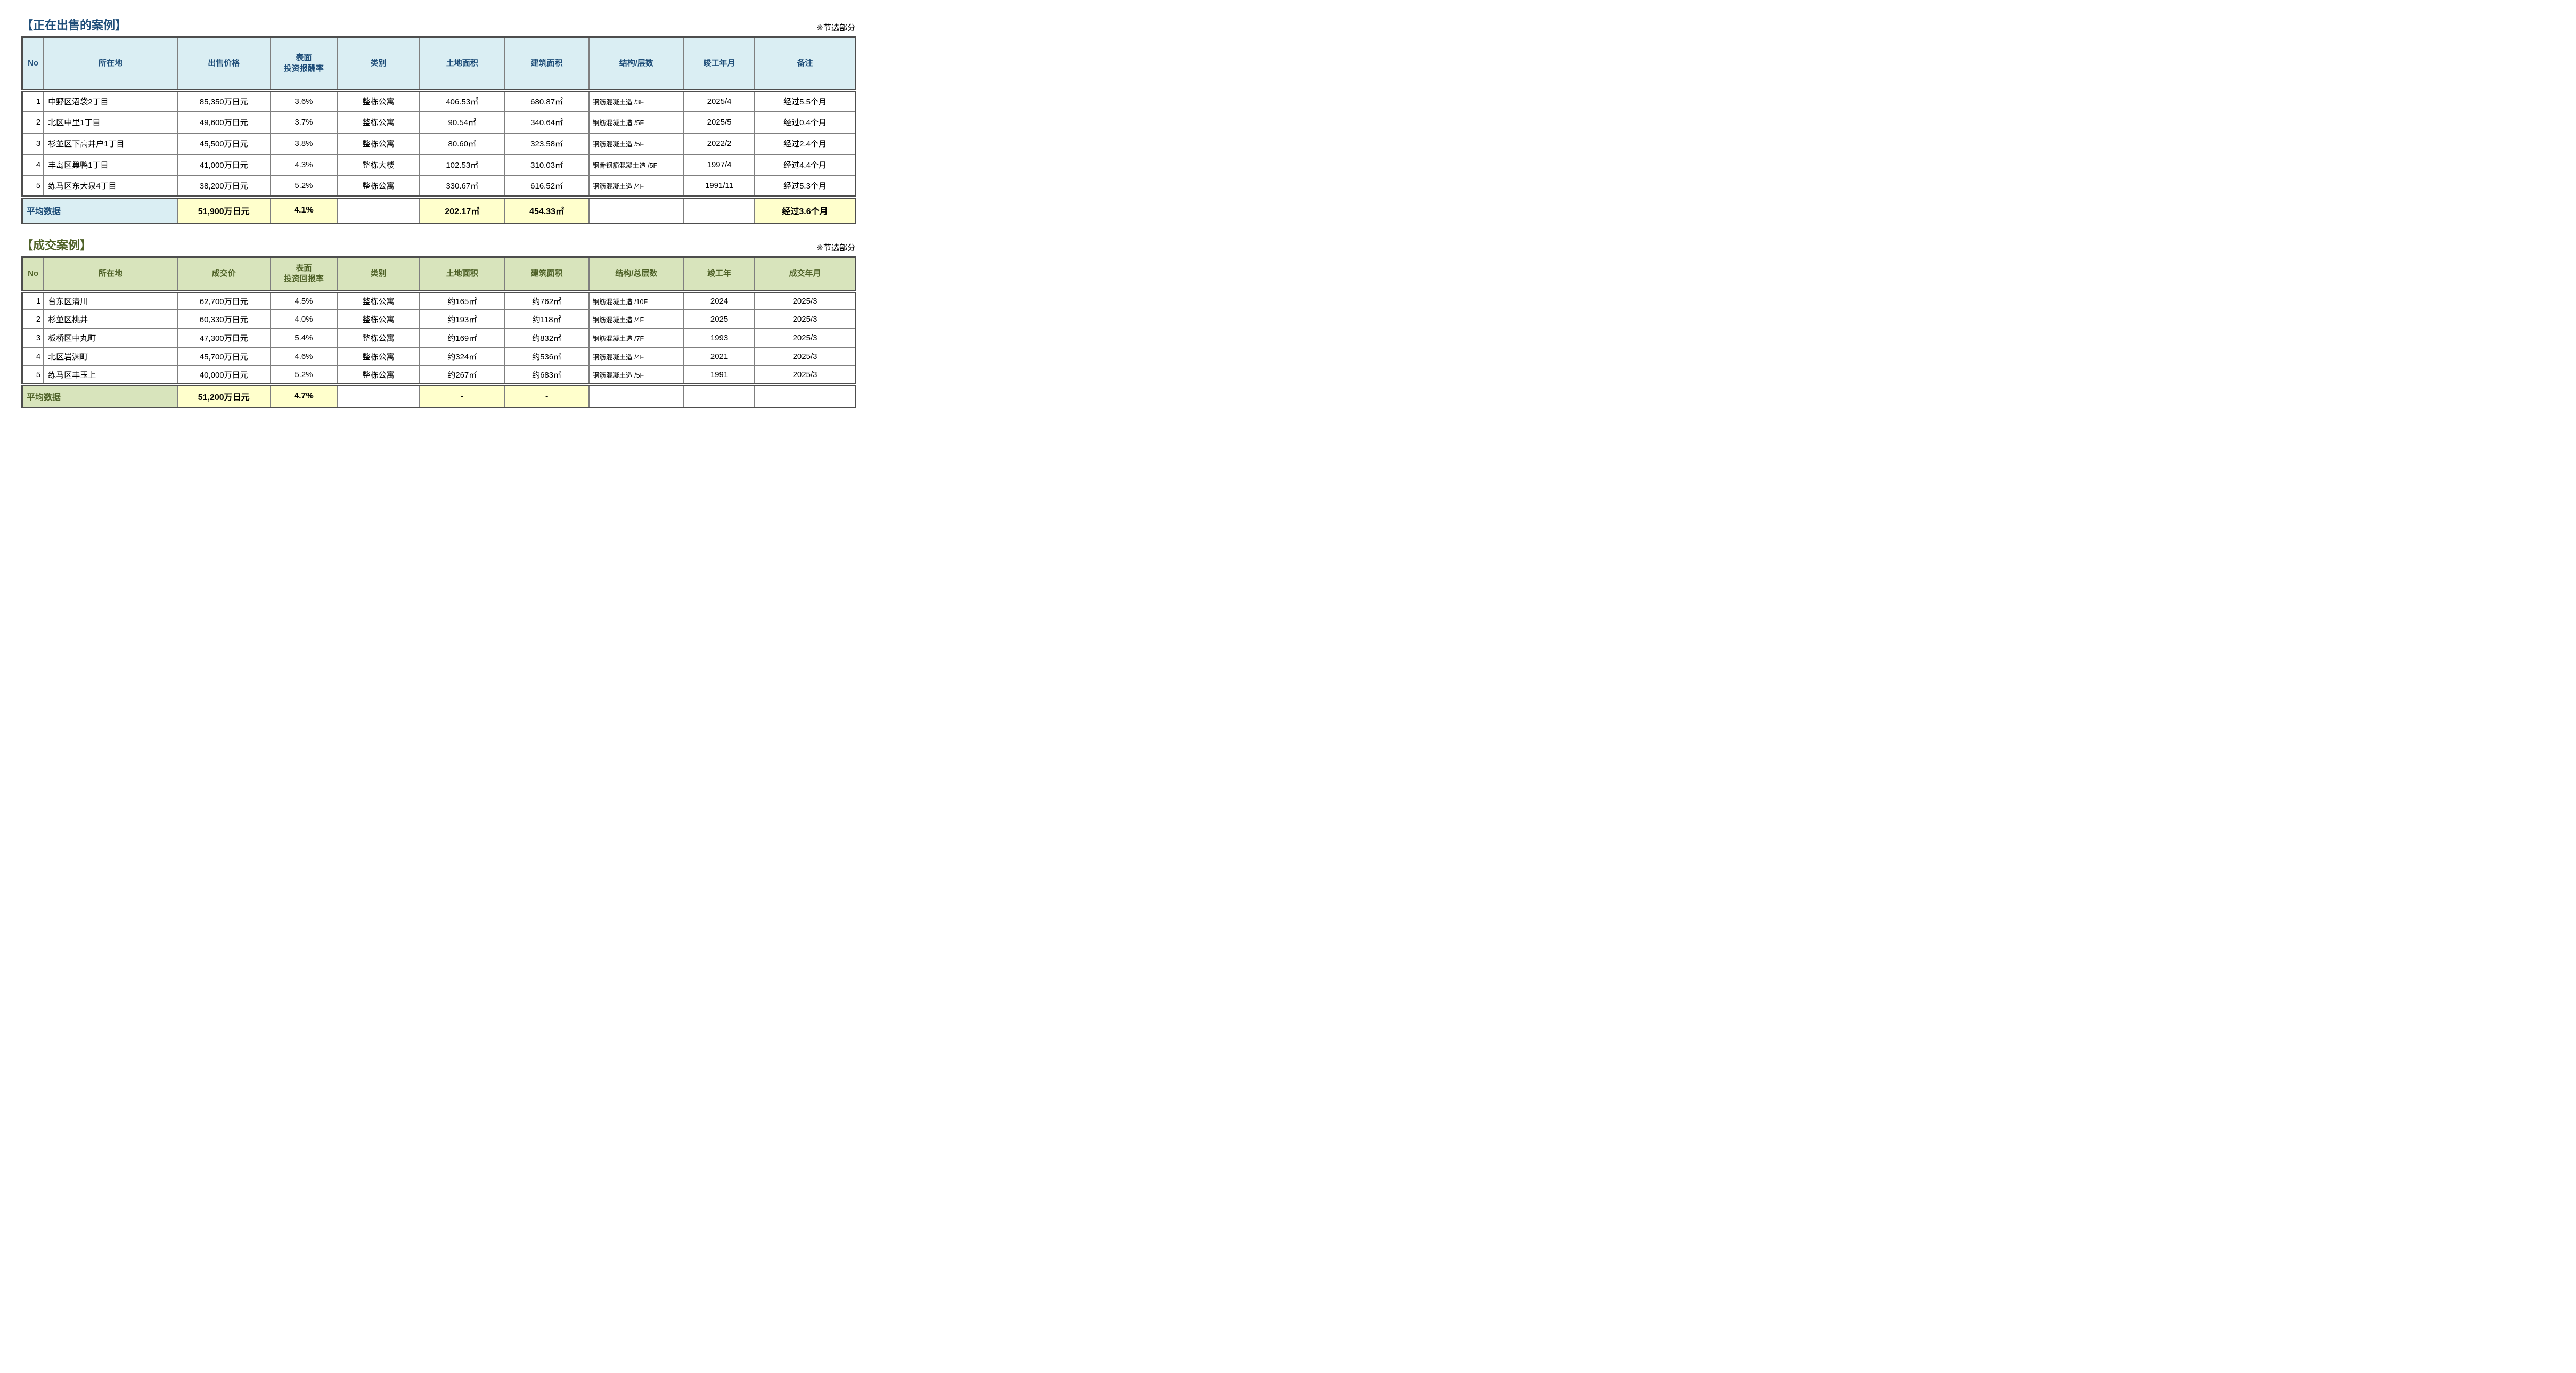  Describe the element at coordinates (719, 356) in the screenshot. I see `cell-completed: 2021` at that location.